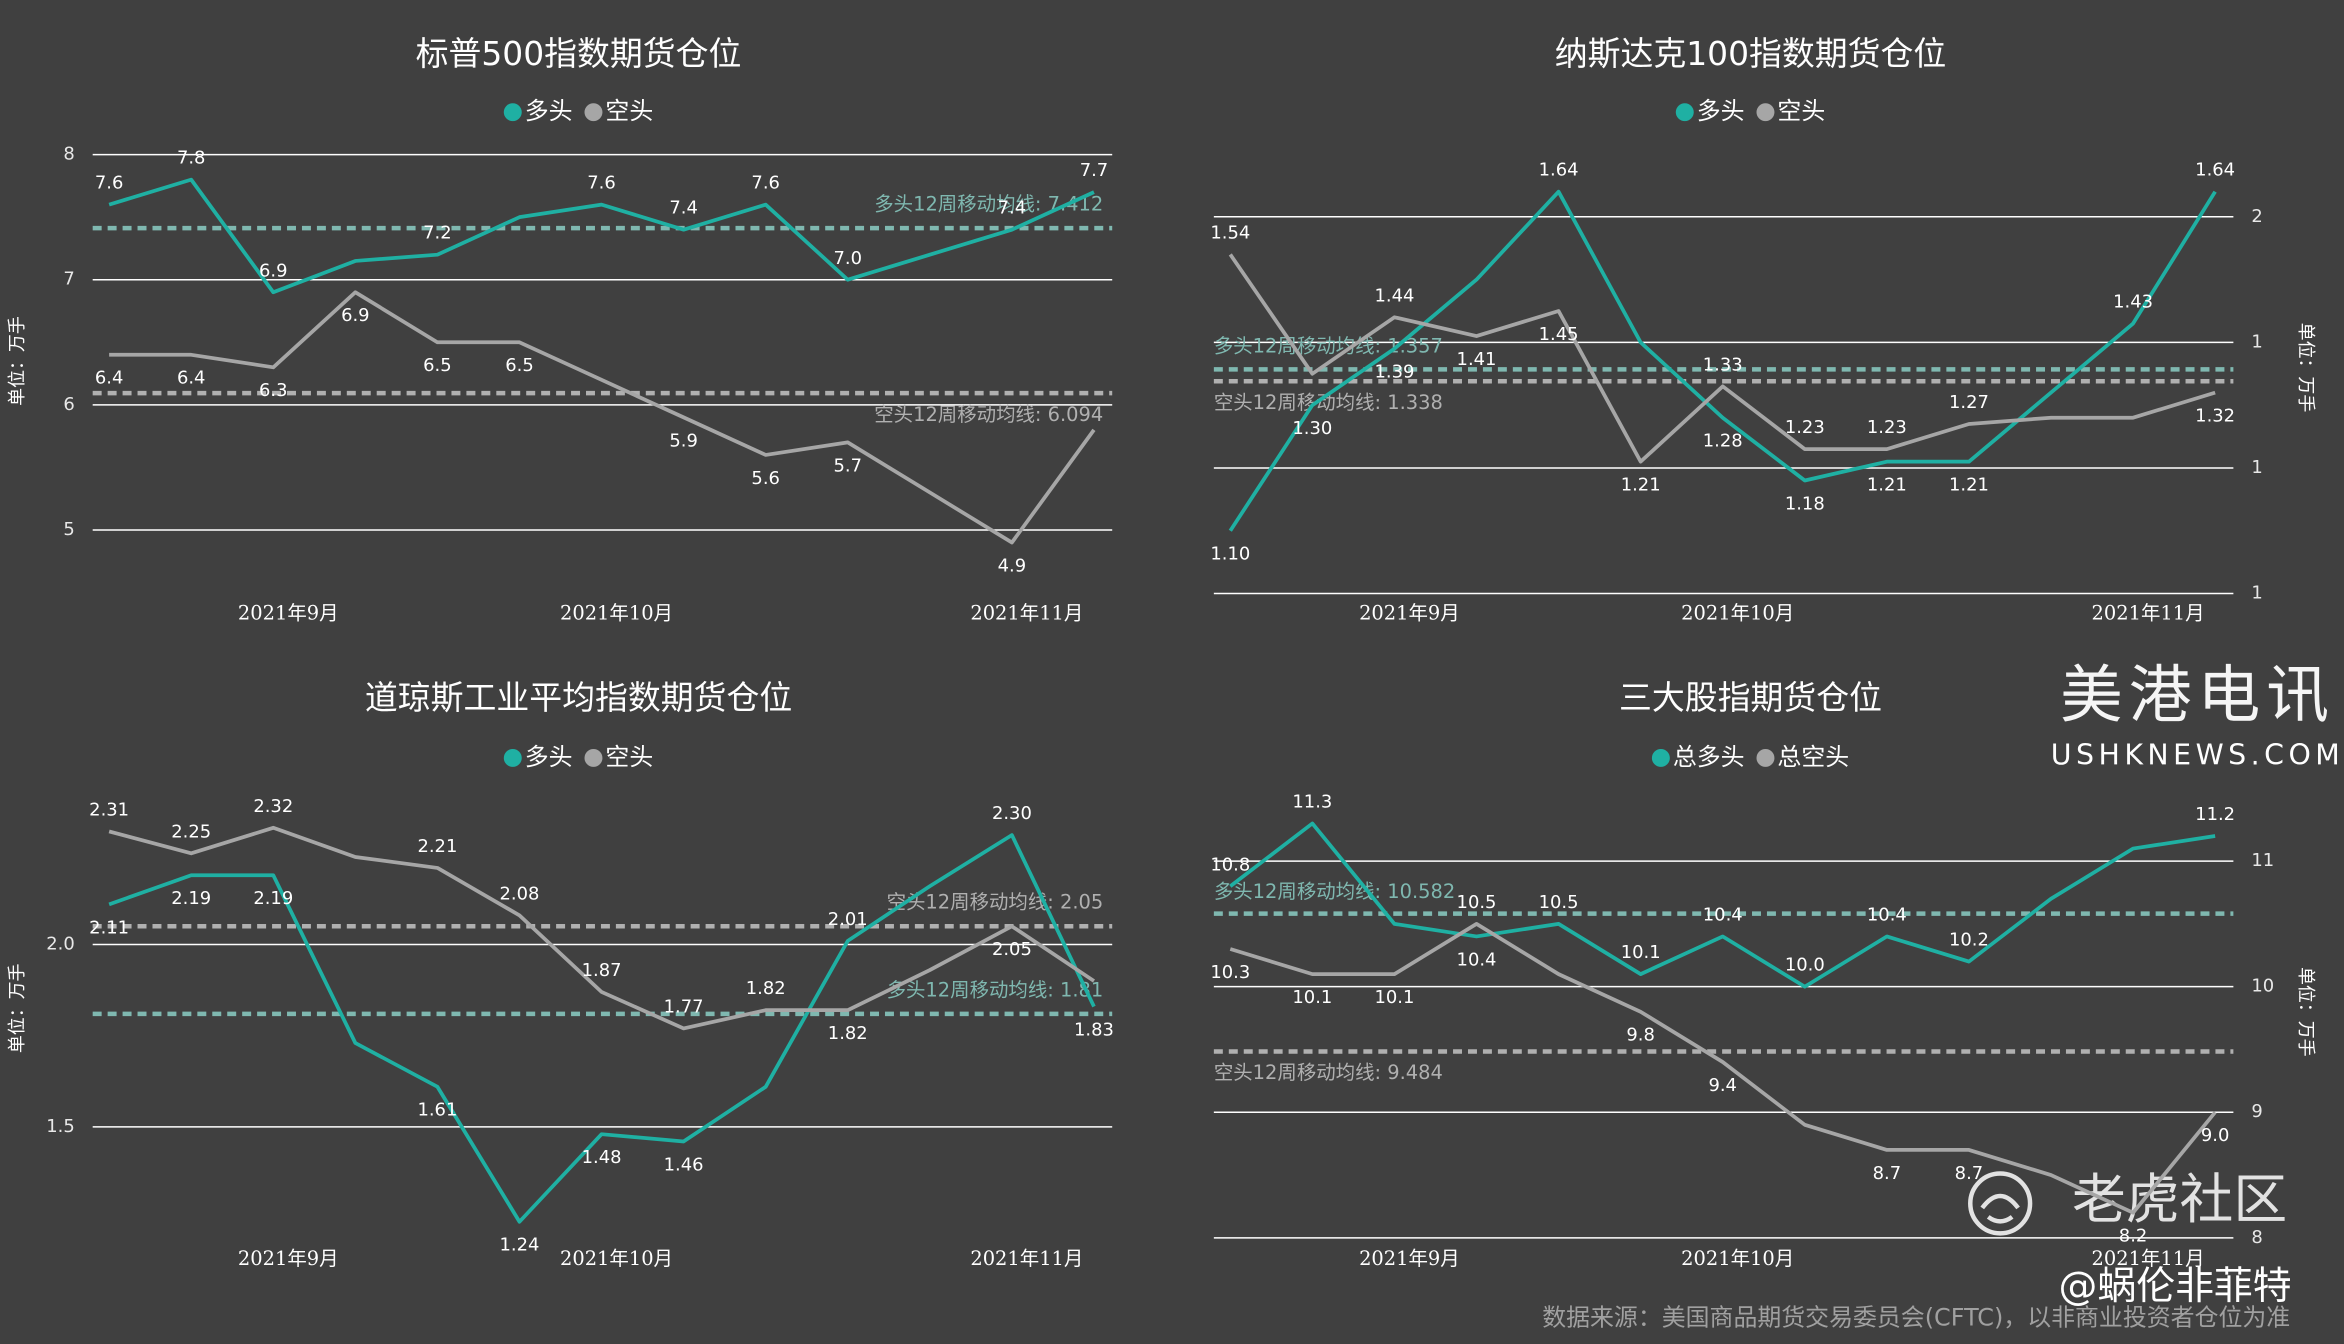 This screenshot has width=2344, height=1344. What do you see at coordinates (579, 53) in the screenshot?
I see `chart-title: 标普500指数期货仓位` at bounding box center [579, 53].